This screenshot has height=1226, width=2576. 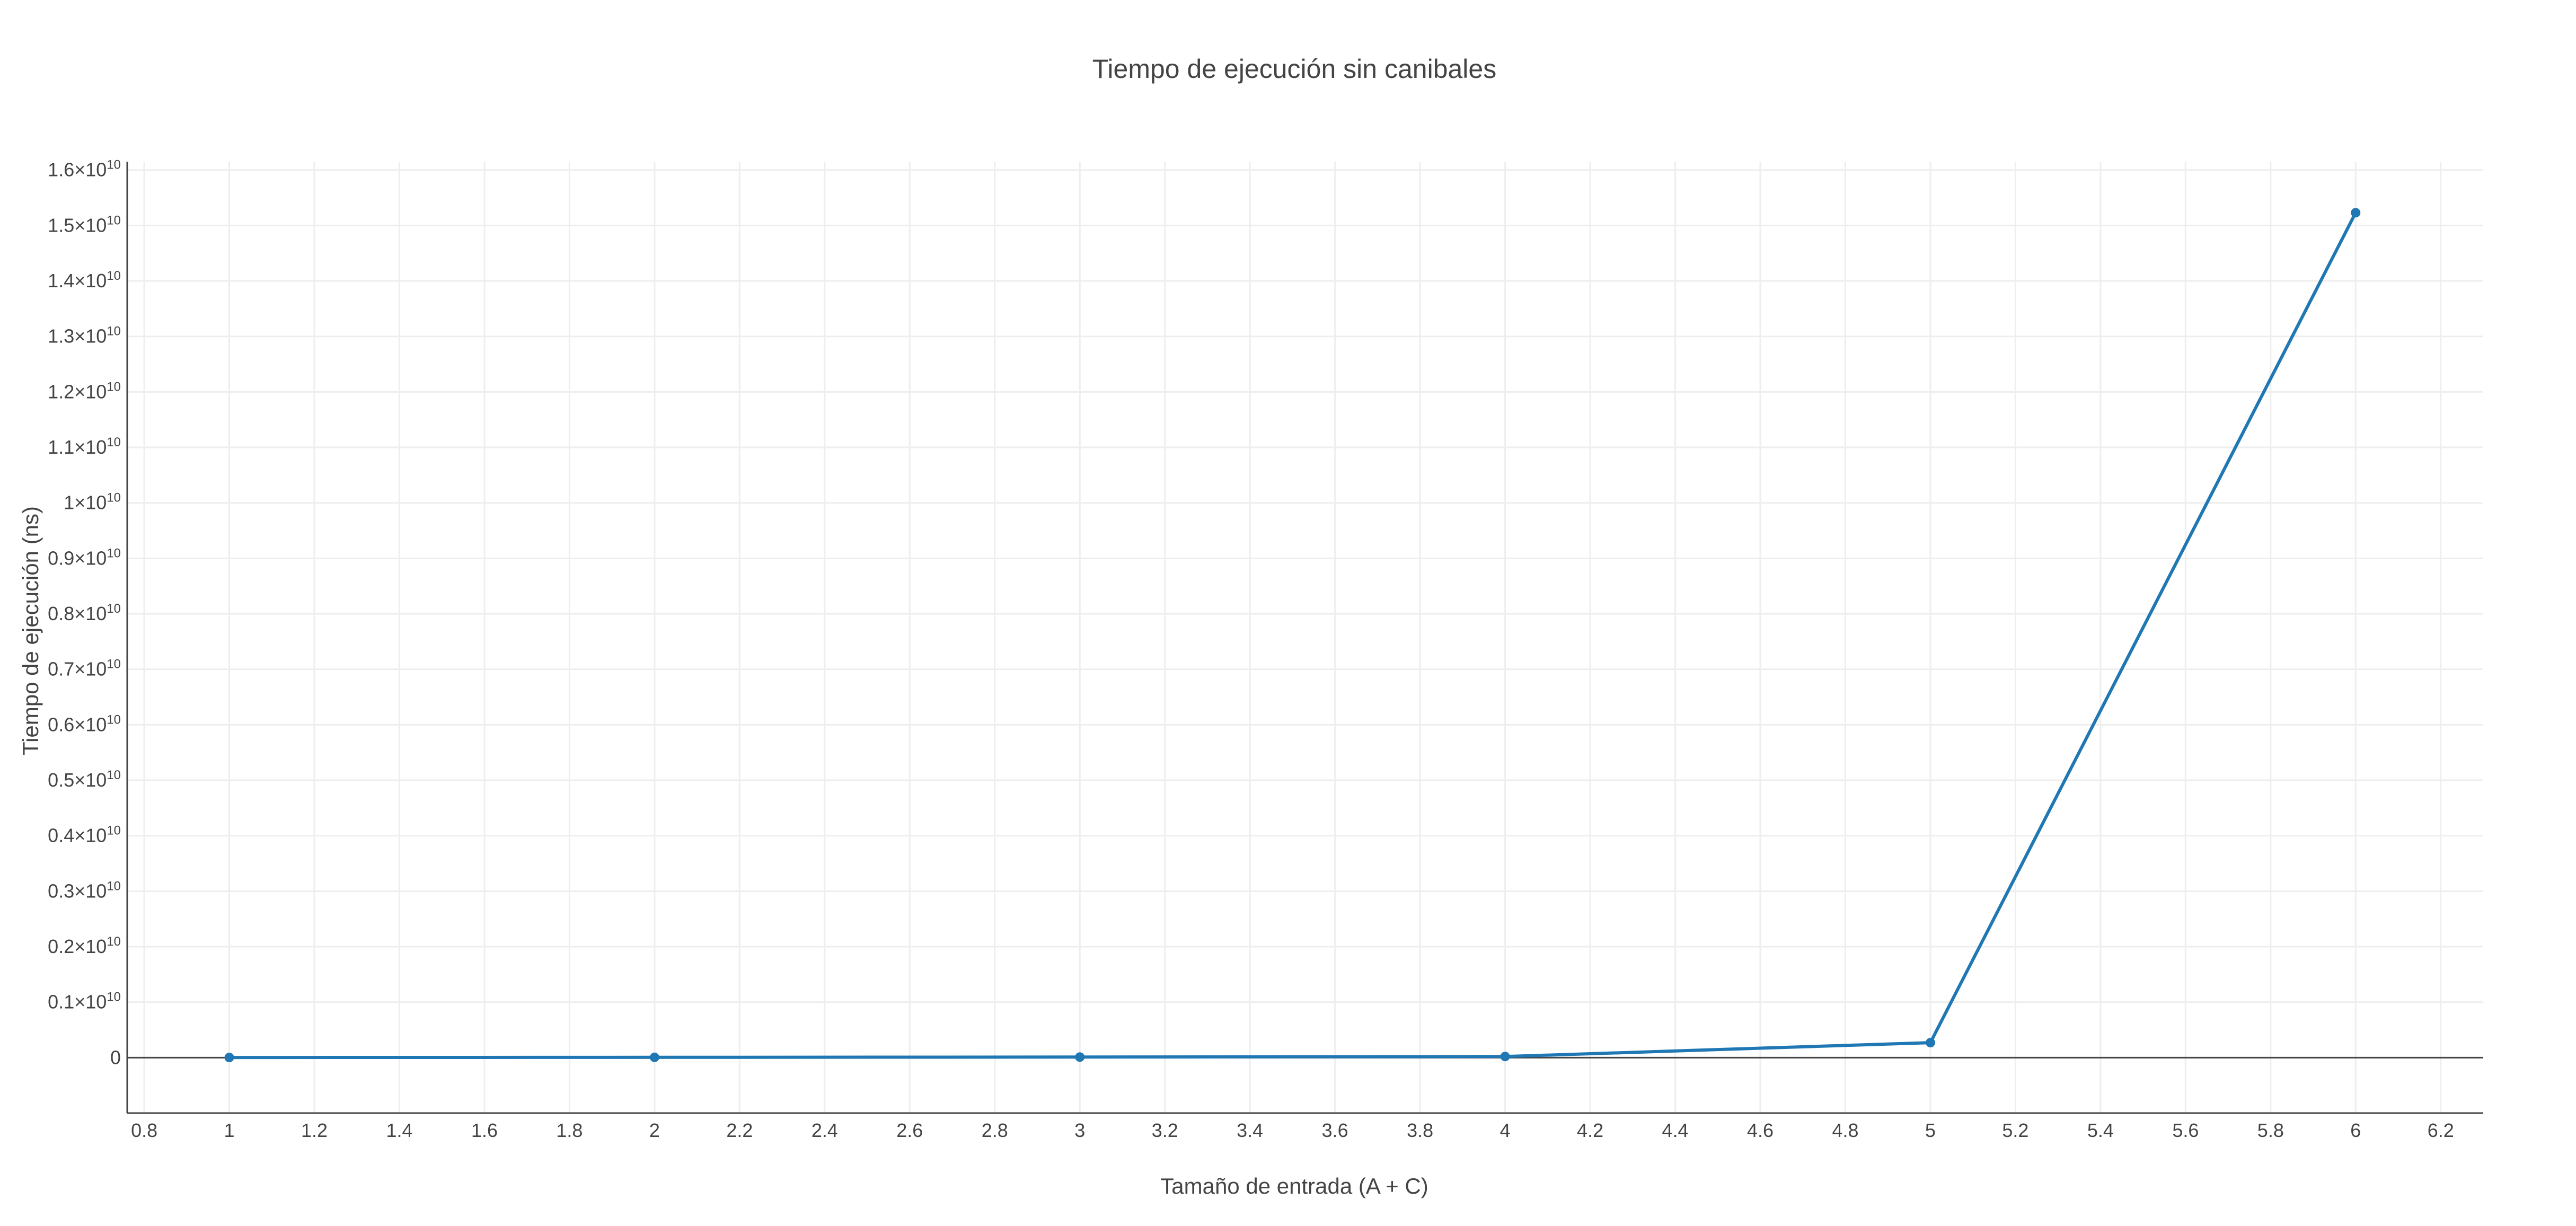 What do you see at coordinates (2355, 1130) in the screenshot?
I see `x-tick-label: 6` at bounding box center [2355, 1130].